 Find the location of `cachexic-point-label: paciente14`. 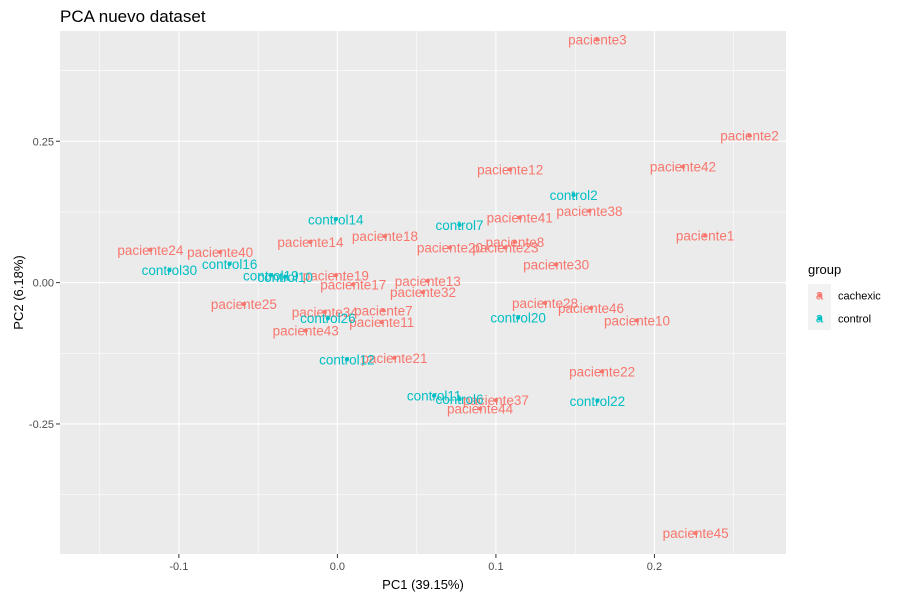

cachexic-point-label: paciente14 is located at coordinates (310, 242).